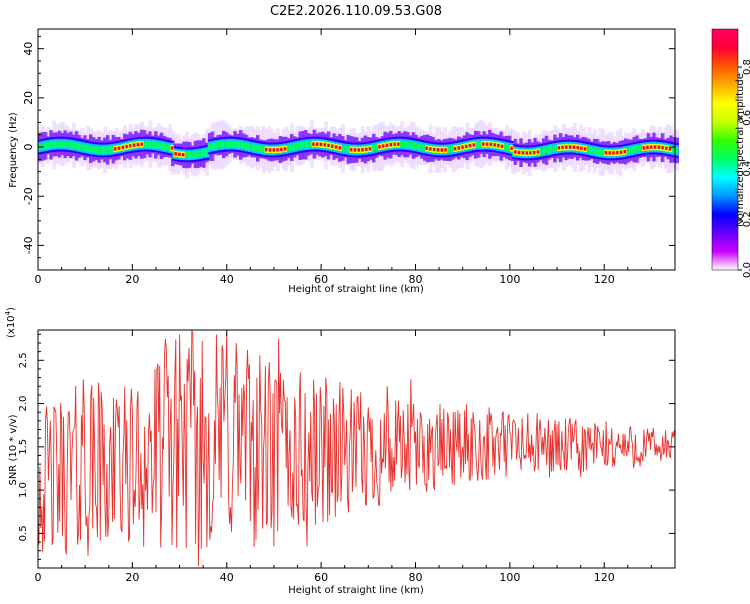  I want to click on colorbar-tick-label: 0.6, so click(746, 118).